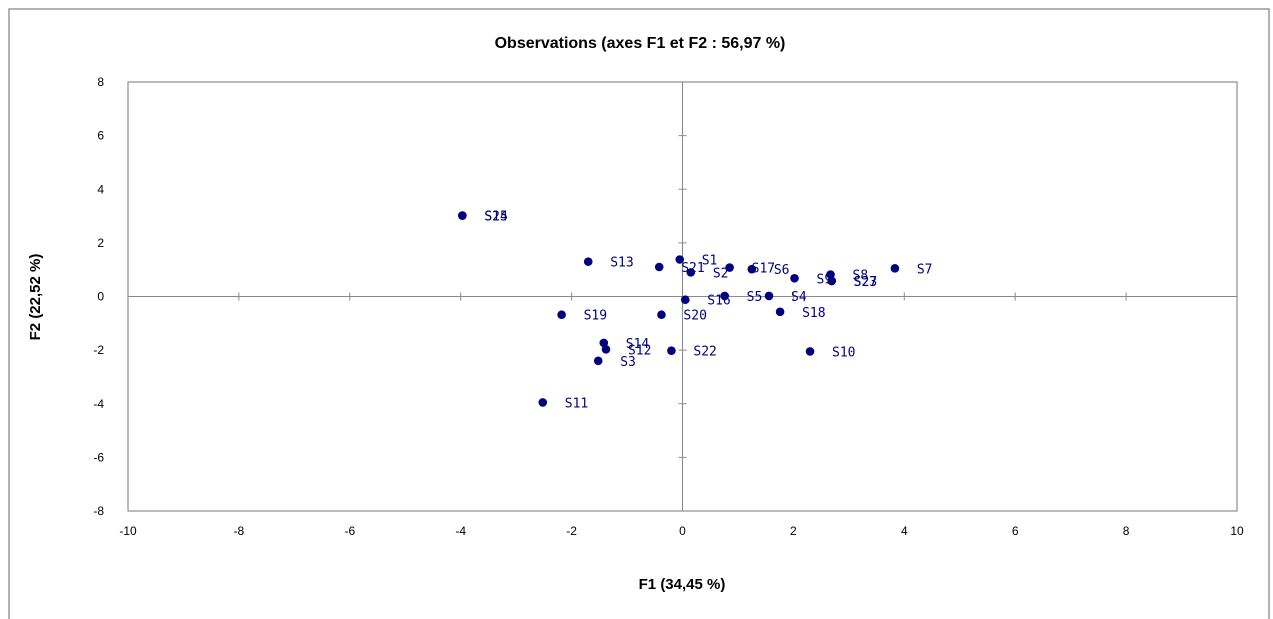 The image size is (1273, 619). Describe the element at coordinates (810, 351) in the screenshot. I see `data-point-s10` at that location.